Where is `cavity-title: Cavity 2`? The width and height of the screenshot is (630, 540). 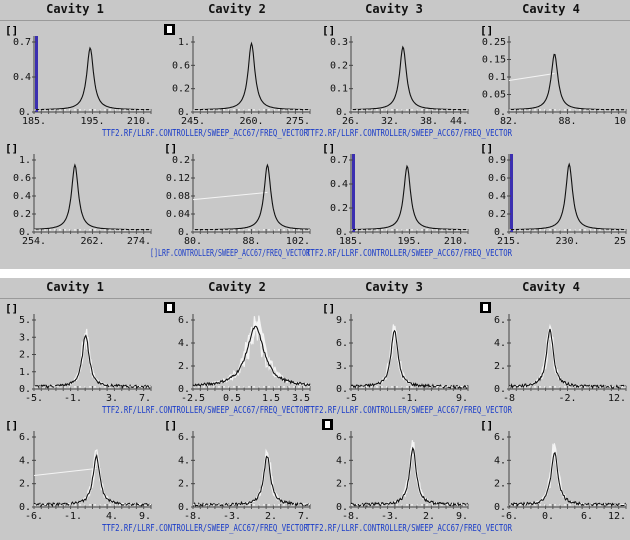
cavity-title: Cavity 2 is located at coordinates (237, 9).